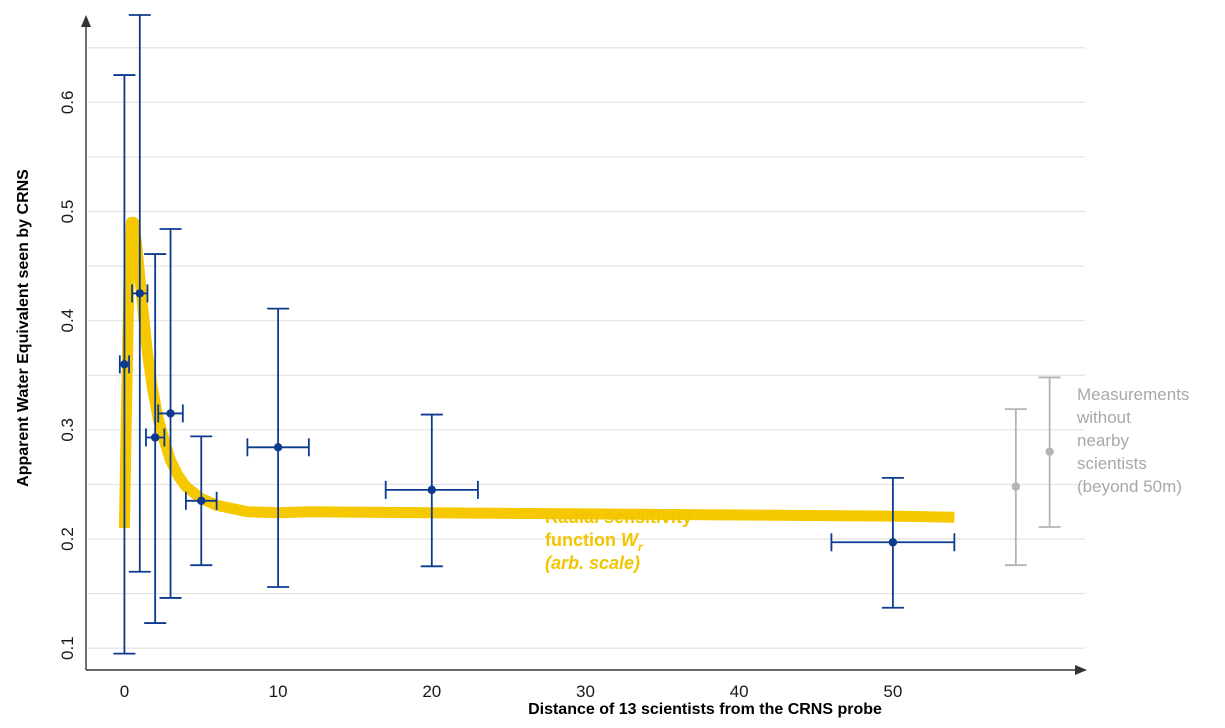 This screenshot has height=728, width=1225. Describe the element at coordinates (618, 517) in the screenshot. I see `curve-annotation-line: Radial sensitivity` at that location.